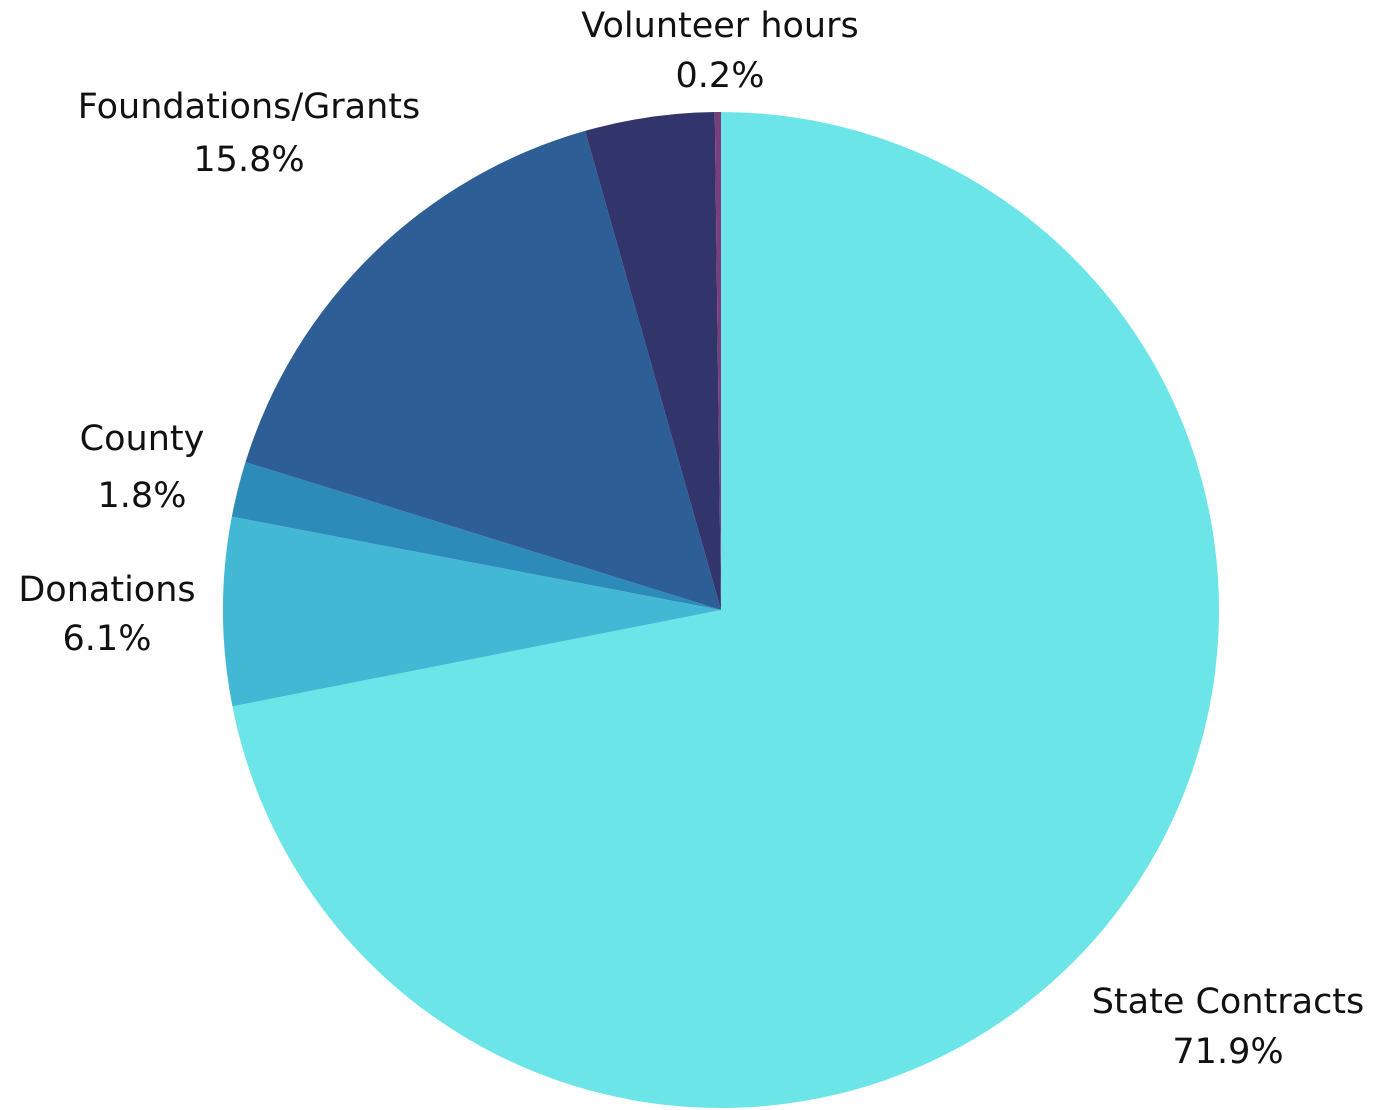  Describe the element at coordinates (107, 639) in the screenshot. I see `slice-value-label: 6.1%` at that location.